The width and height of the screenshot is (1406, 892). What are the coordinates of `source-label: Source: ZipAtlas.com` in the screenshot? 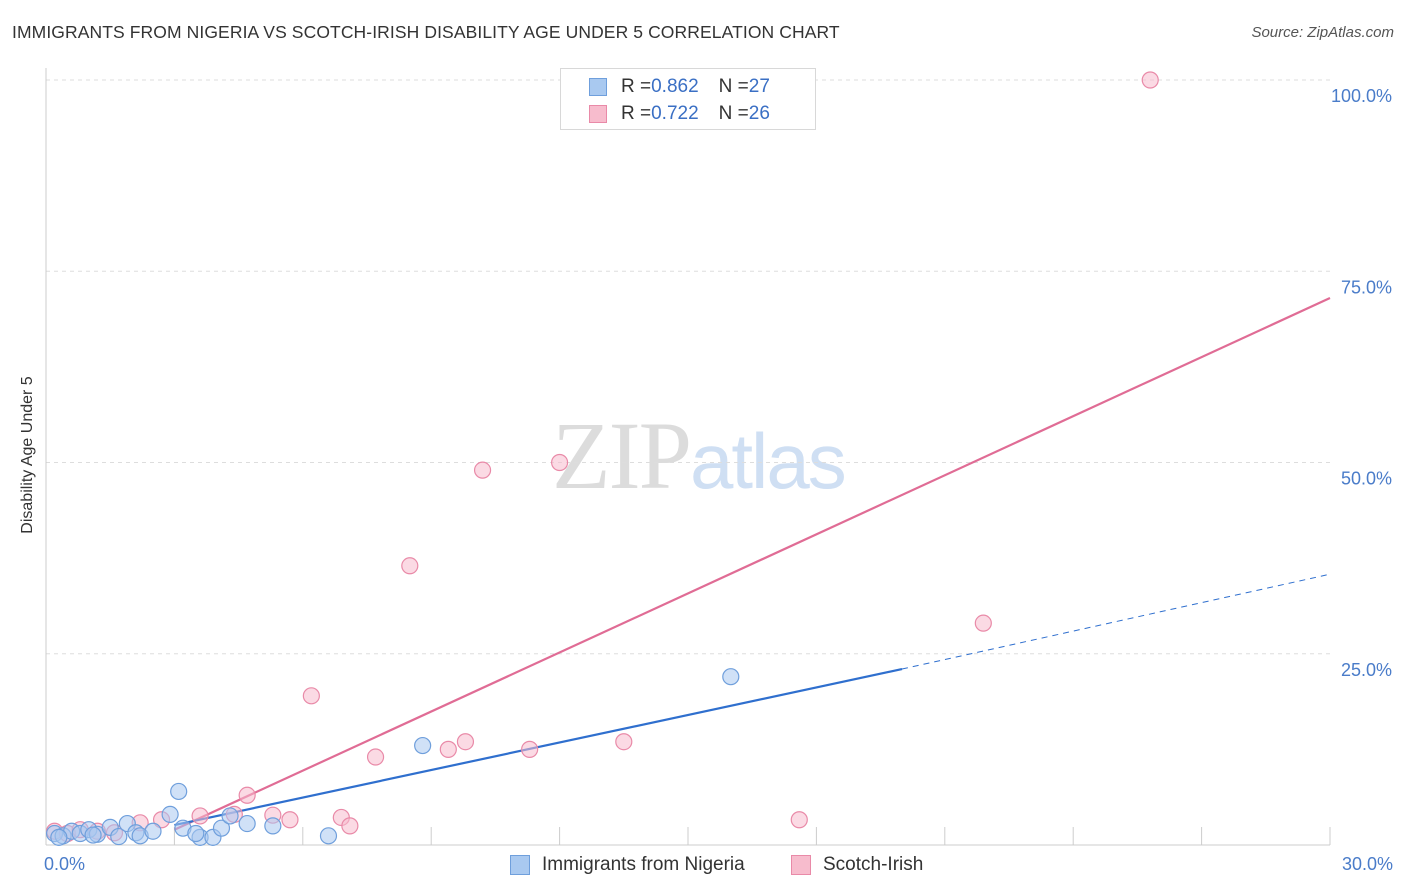 It's located at (1322, 32).